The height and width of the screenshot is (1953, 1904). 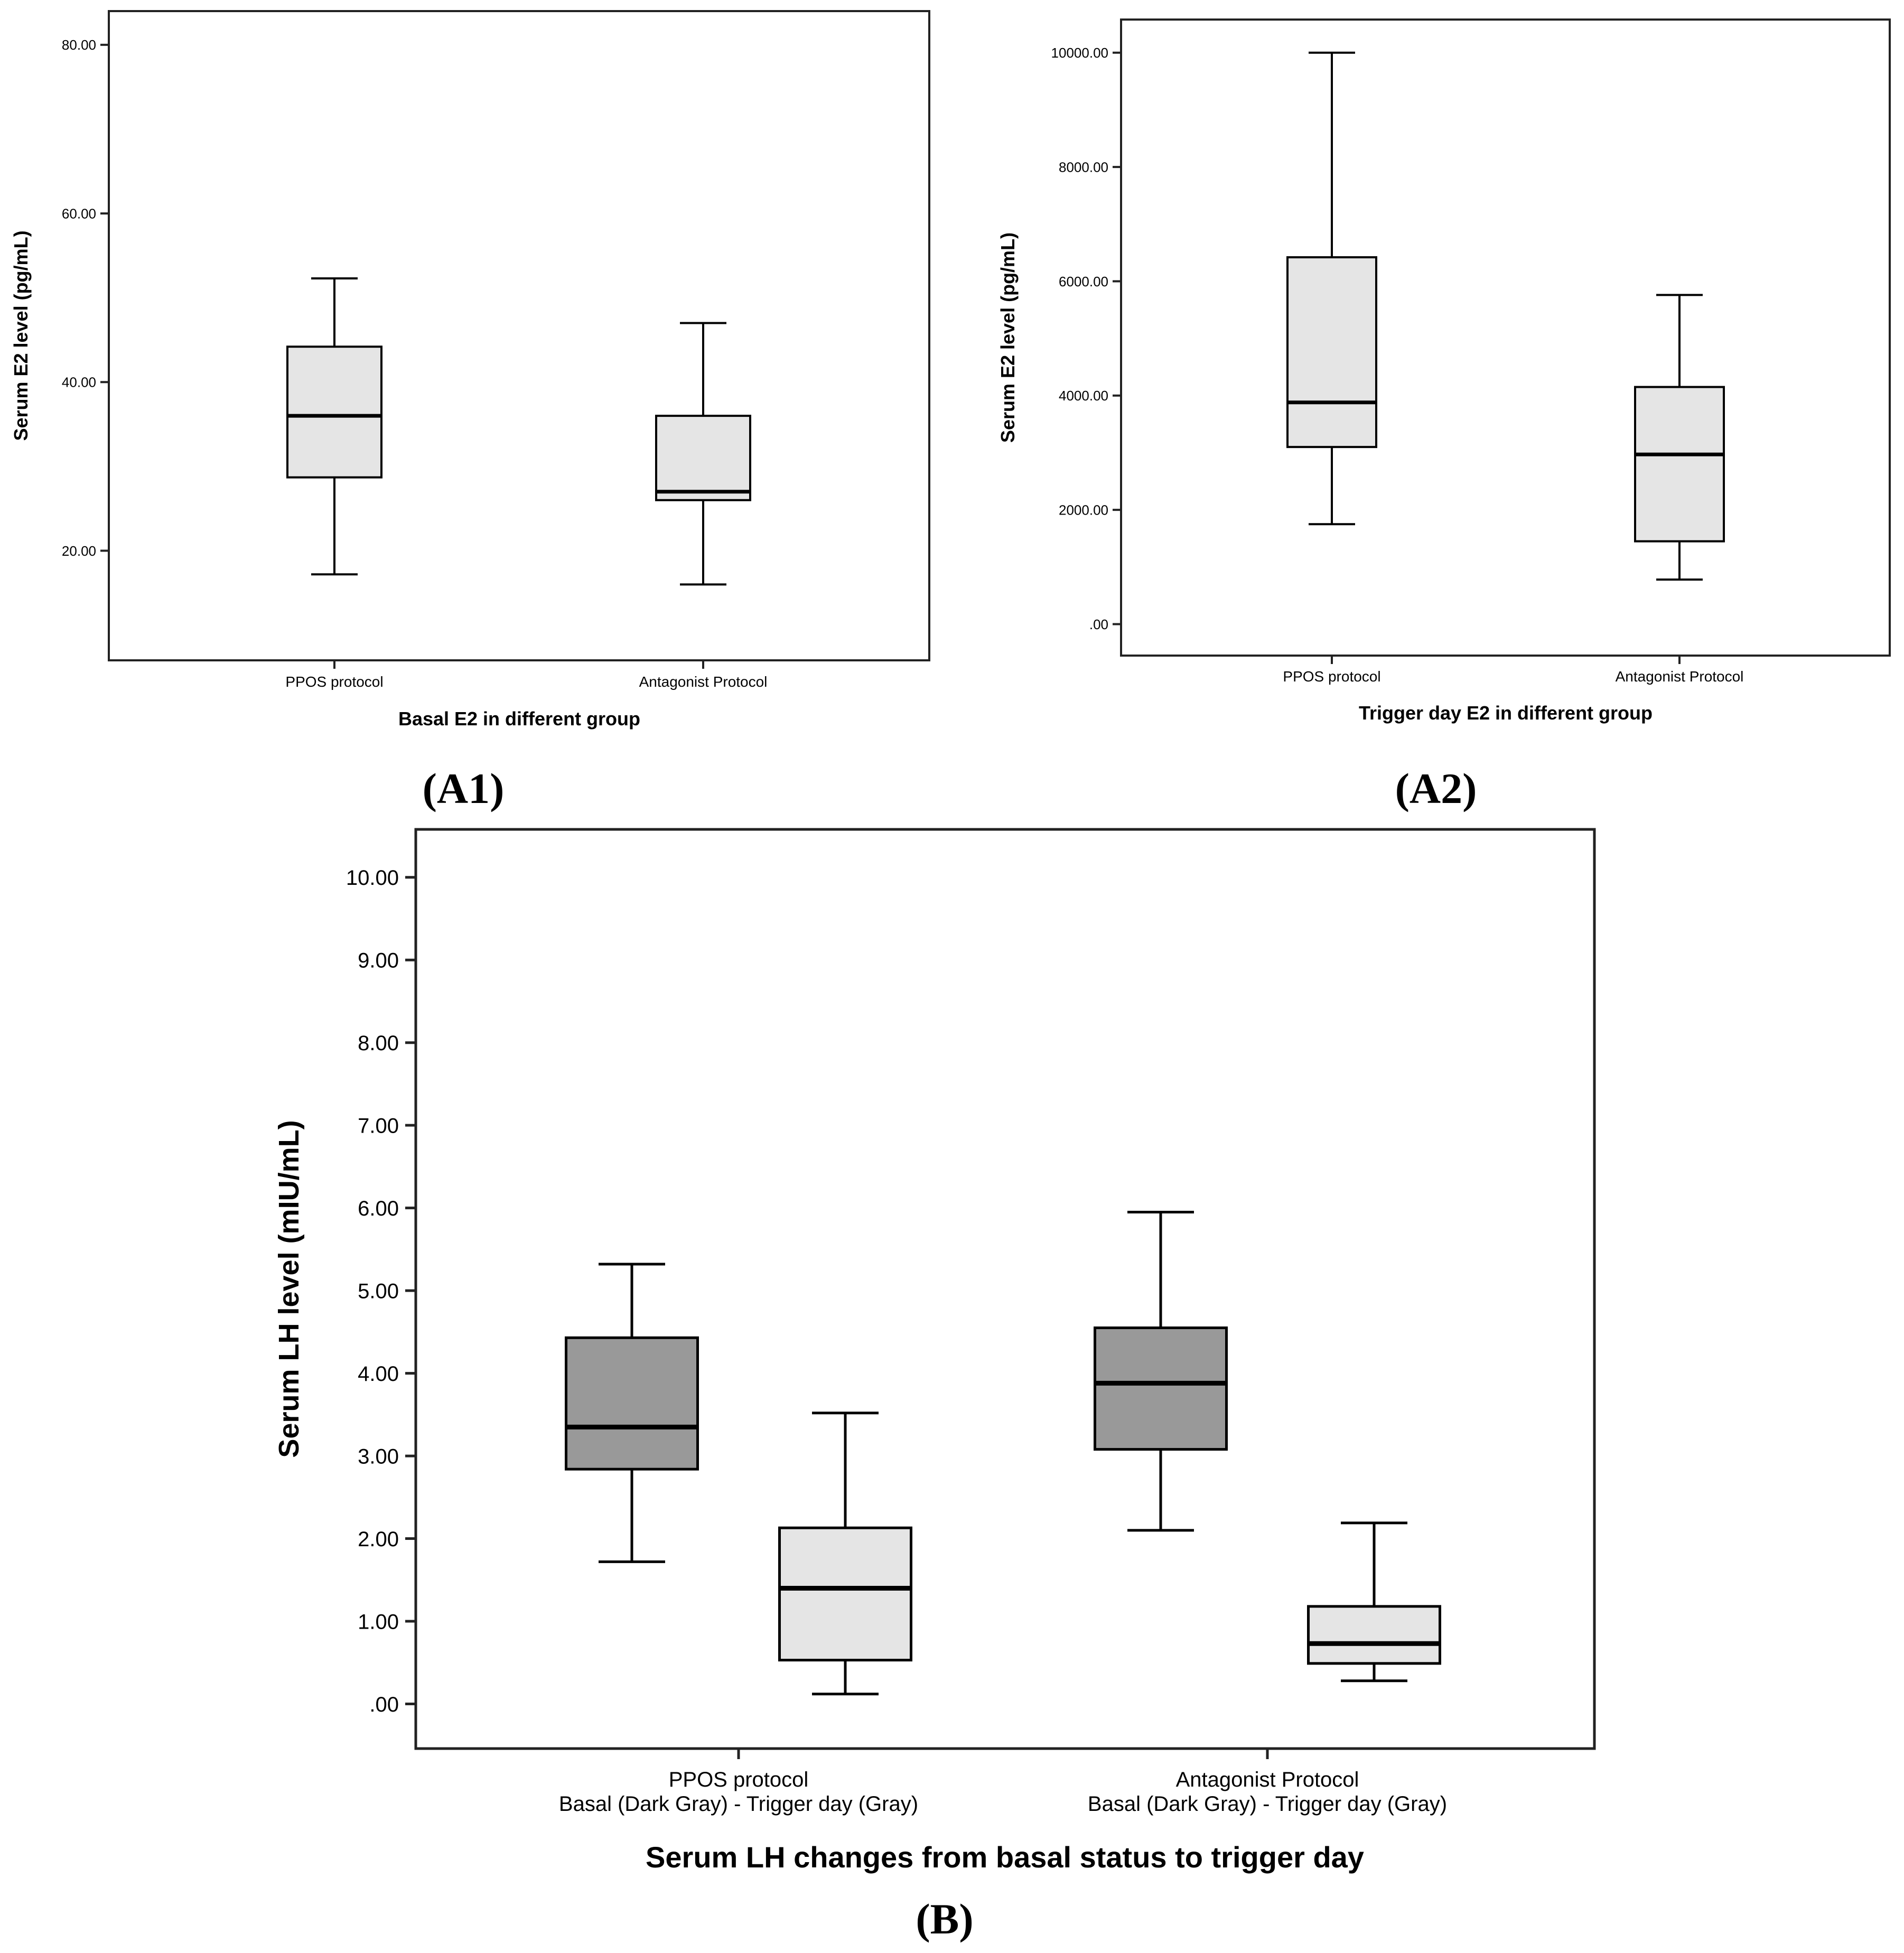 What do you see at coordinates (378, 961) in the screenshot?
I see `y-tick-label: 9.00` at bounding box center [378, 961].